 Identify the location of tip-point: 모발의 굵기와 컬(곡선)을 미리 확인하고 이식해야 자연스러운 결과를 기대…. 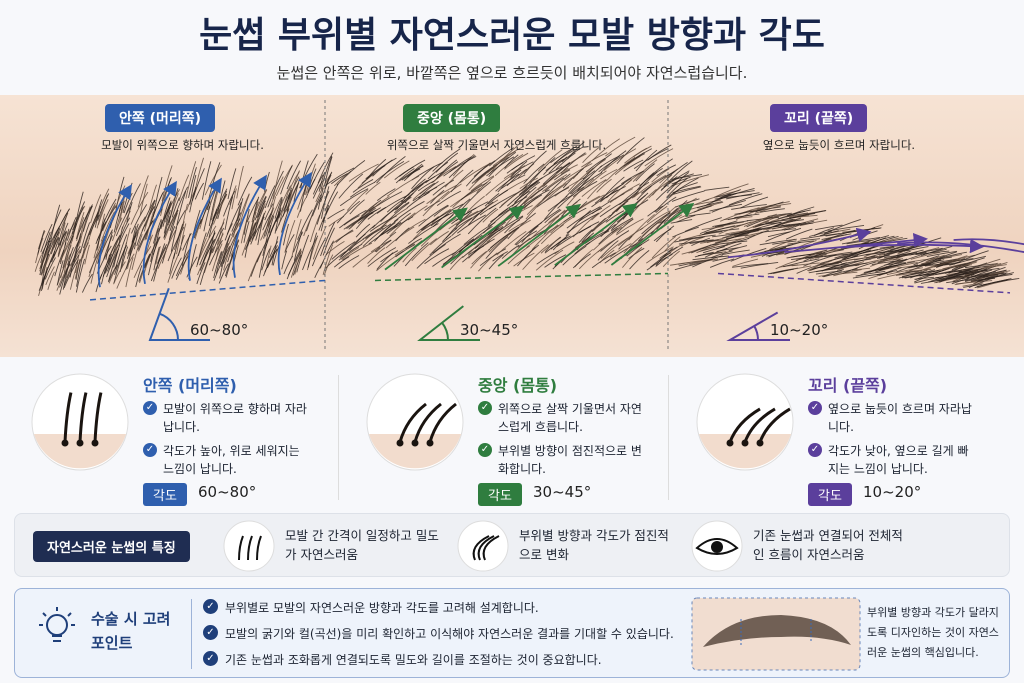
(438, 633).